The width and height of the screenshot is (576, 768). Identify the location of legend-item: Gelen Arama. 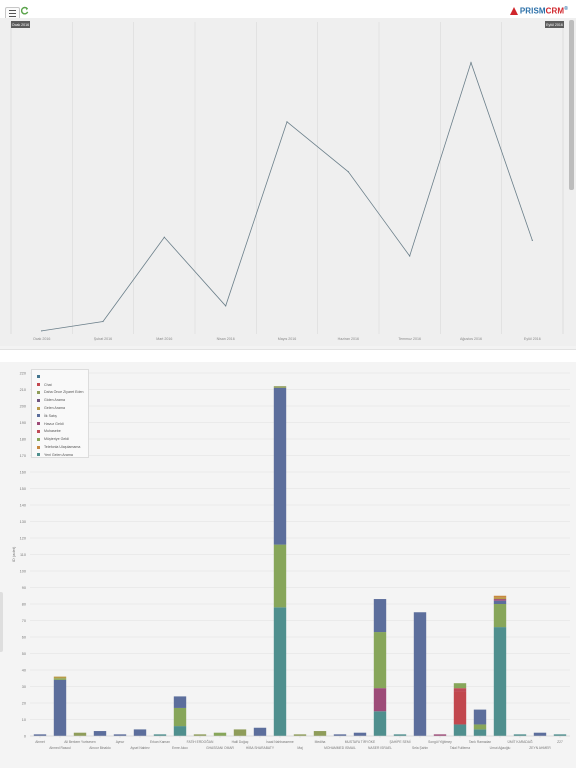
(60, 408).